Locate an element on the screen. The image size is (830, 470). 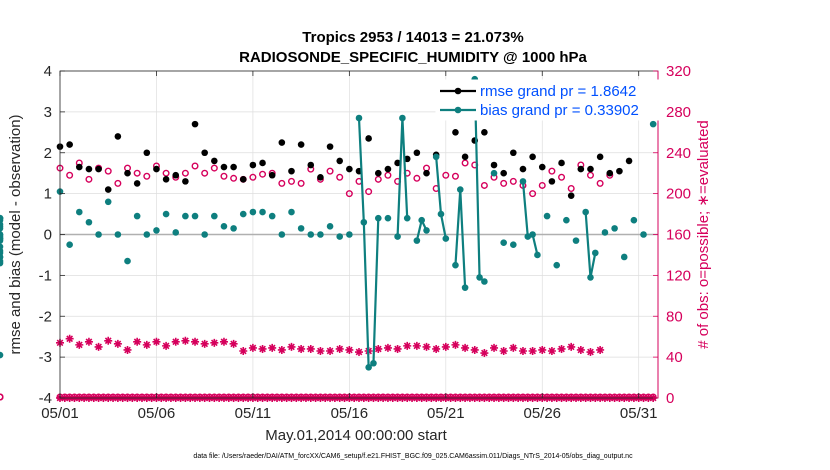
y-tick-label-right: 40 is located at coordinates (674, 357).